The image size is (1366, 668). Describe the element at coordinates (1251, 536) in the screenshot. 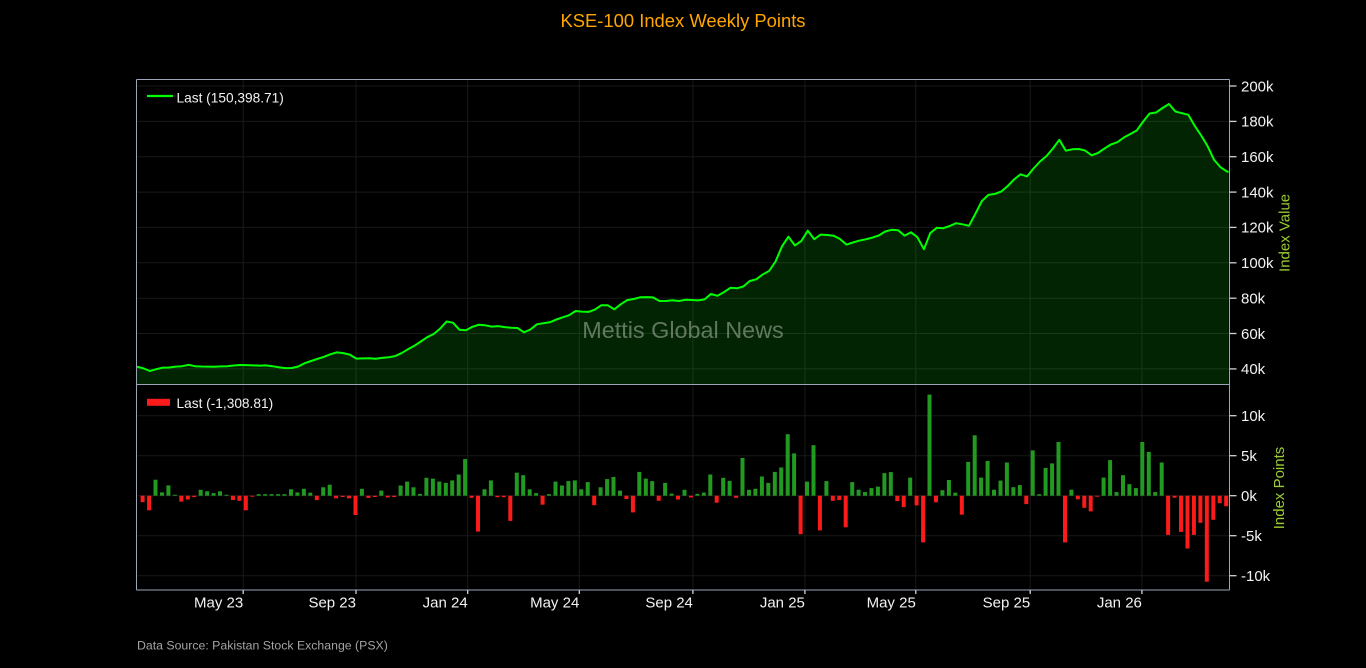

I see `svg-text: -5k` at that location.